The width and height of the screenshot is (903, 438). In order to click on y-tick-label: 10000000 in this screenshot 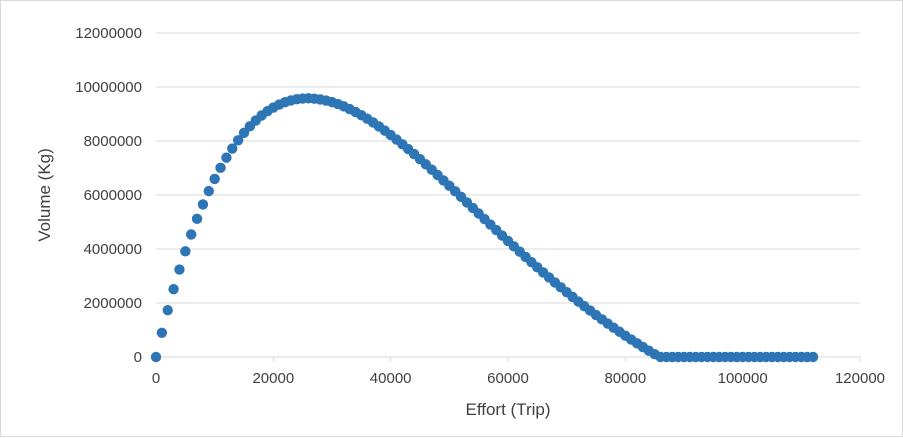, I will do `click(108, 87)`.